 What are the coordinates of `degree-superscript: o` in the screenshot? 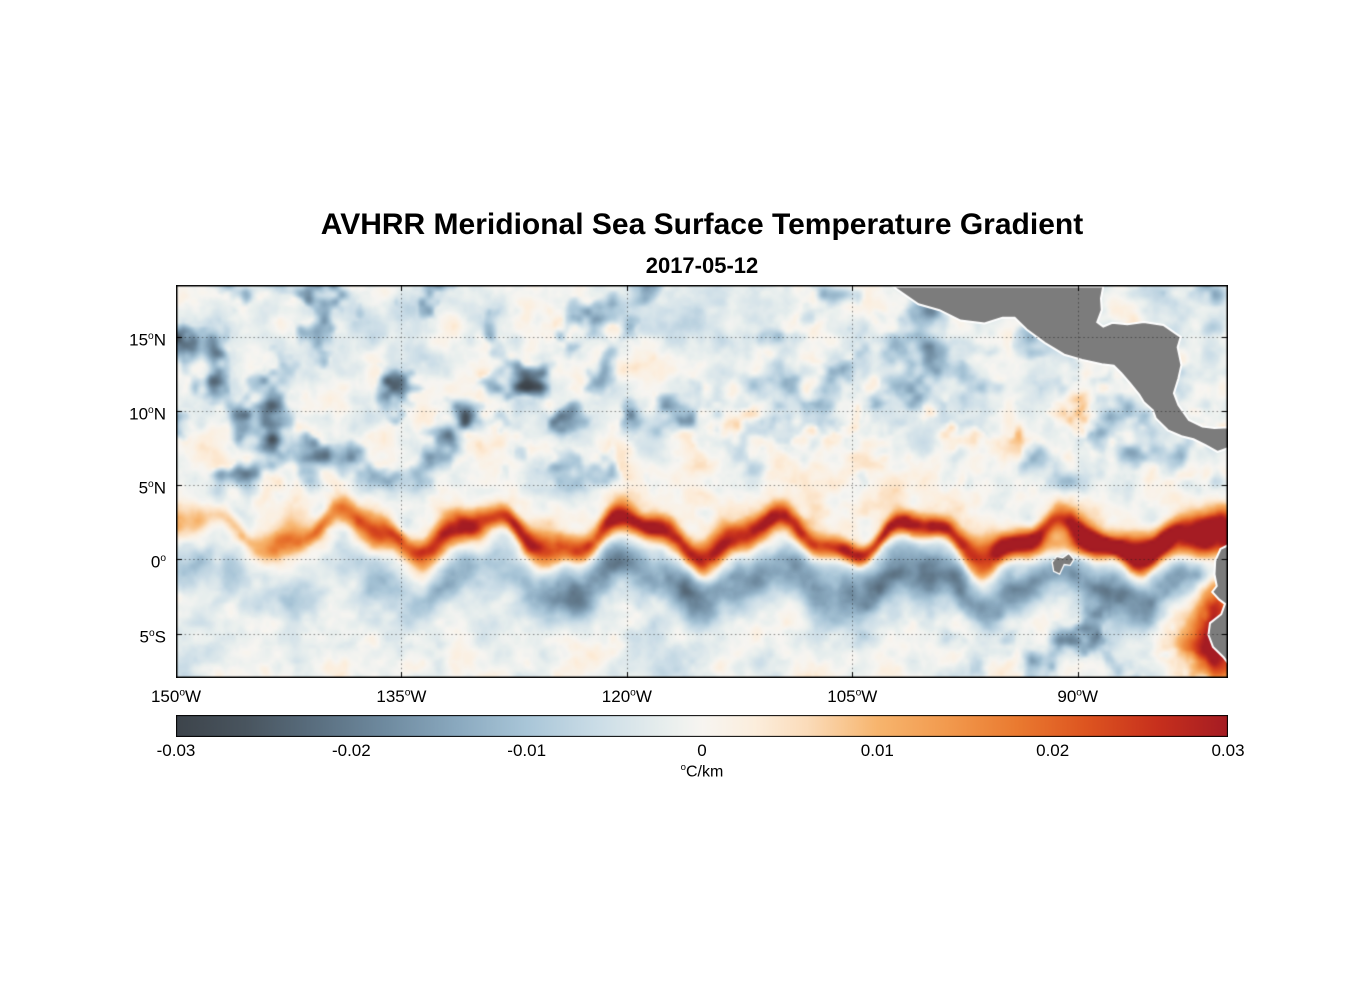 It's located at (683, 767).